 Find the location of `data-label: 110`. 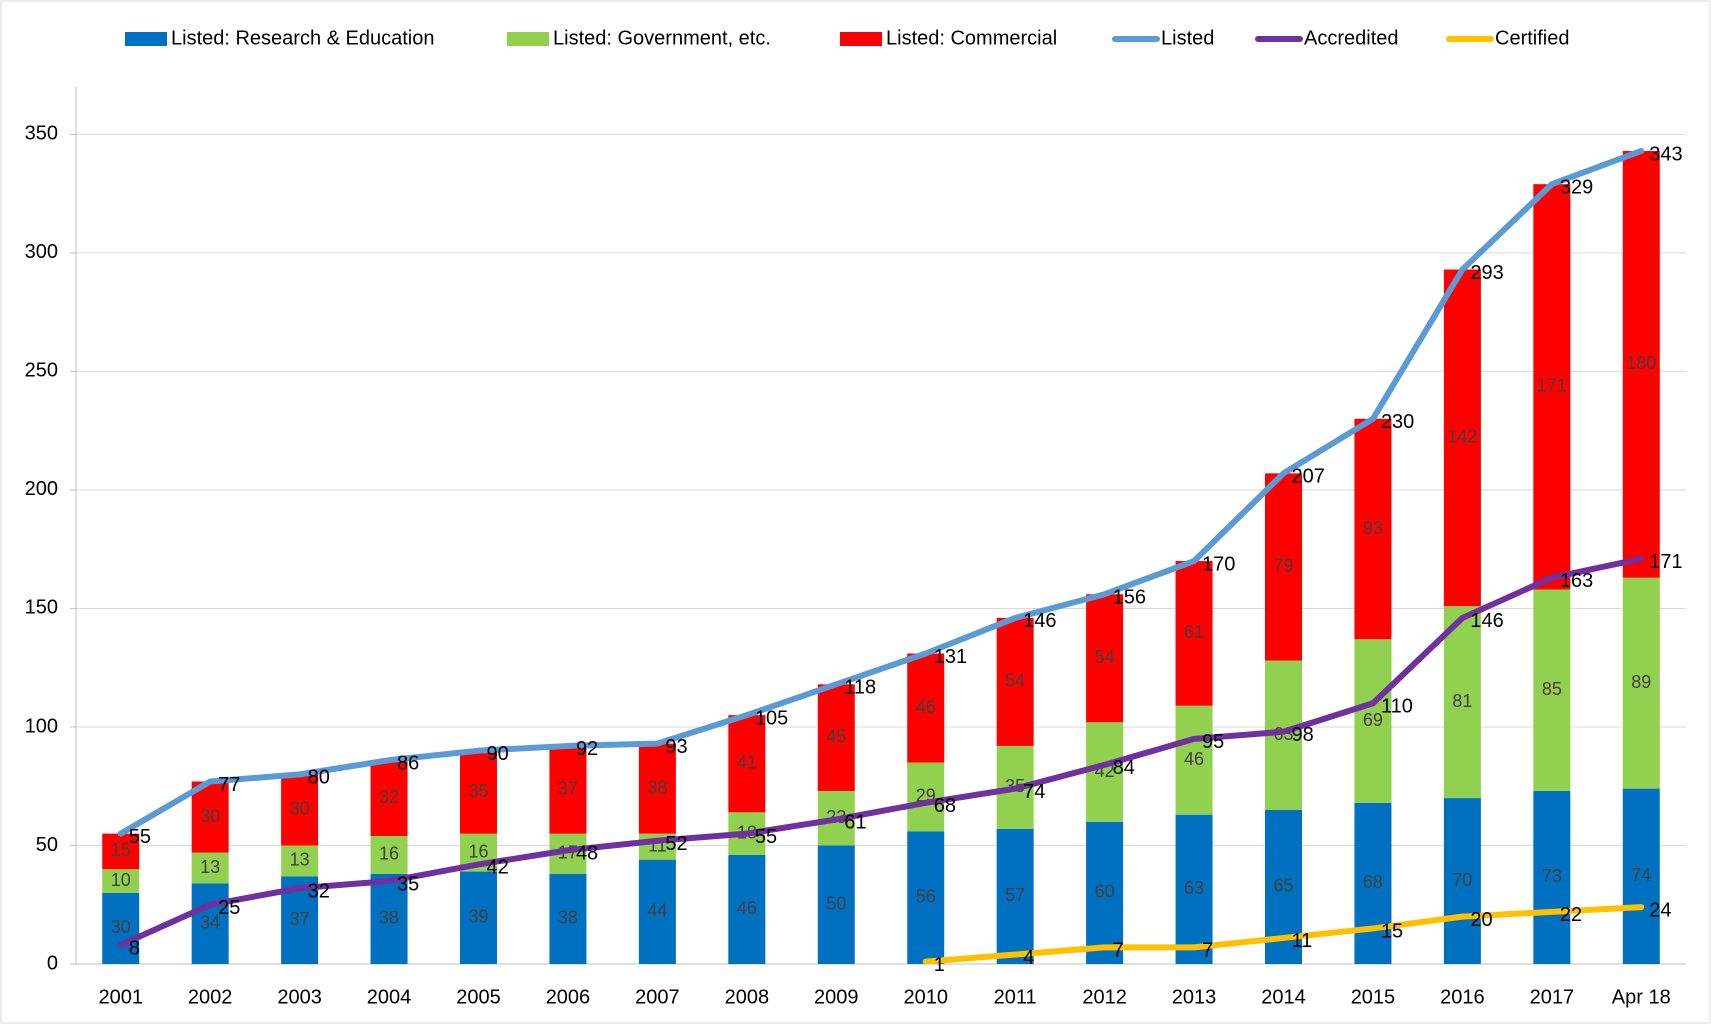

data-label: 110 is located at coordinates (1397, 707).